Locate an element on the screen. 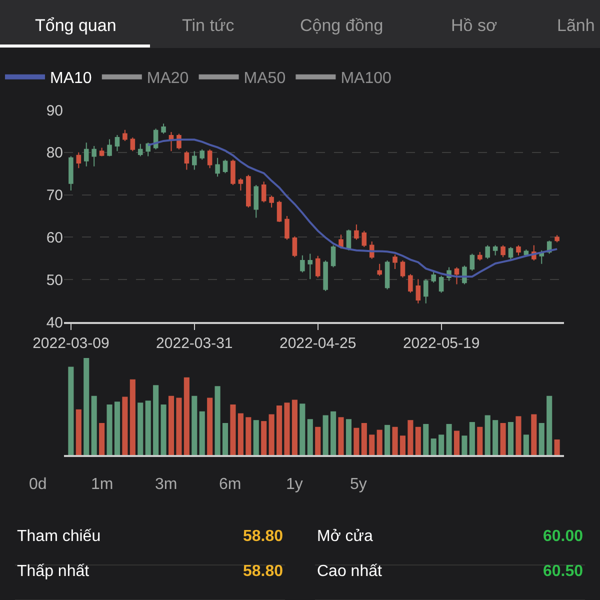 The width and height of the screenshot is (600, 600). text: 60.00 is located at coordinates (563, 536).